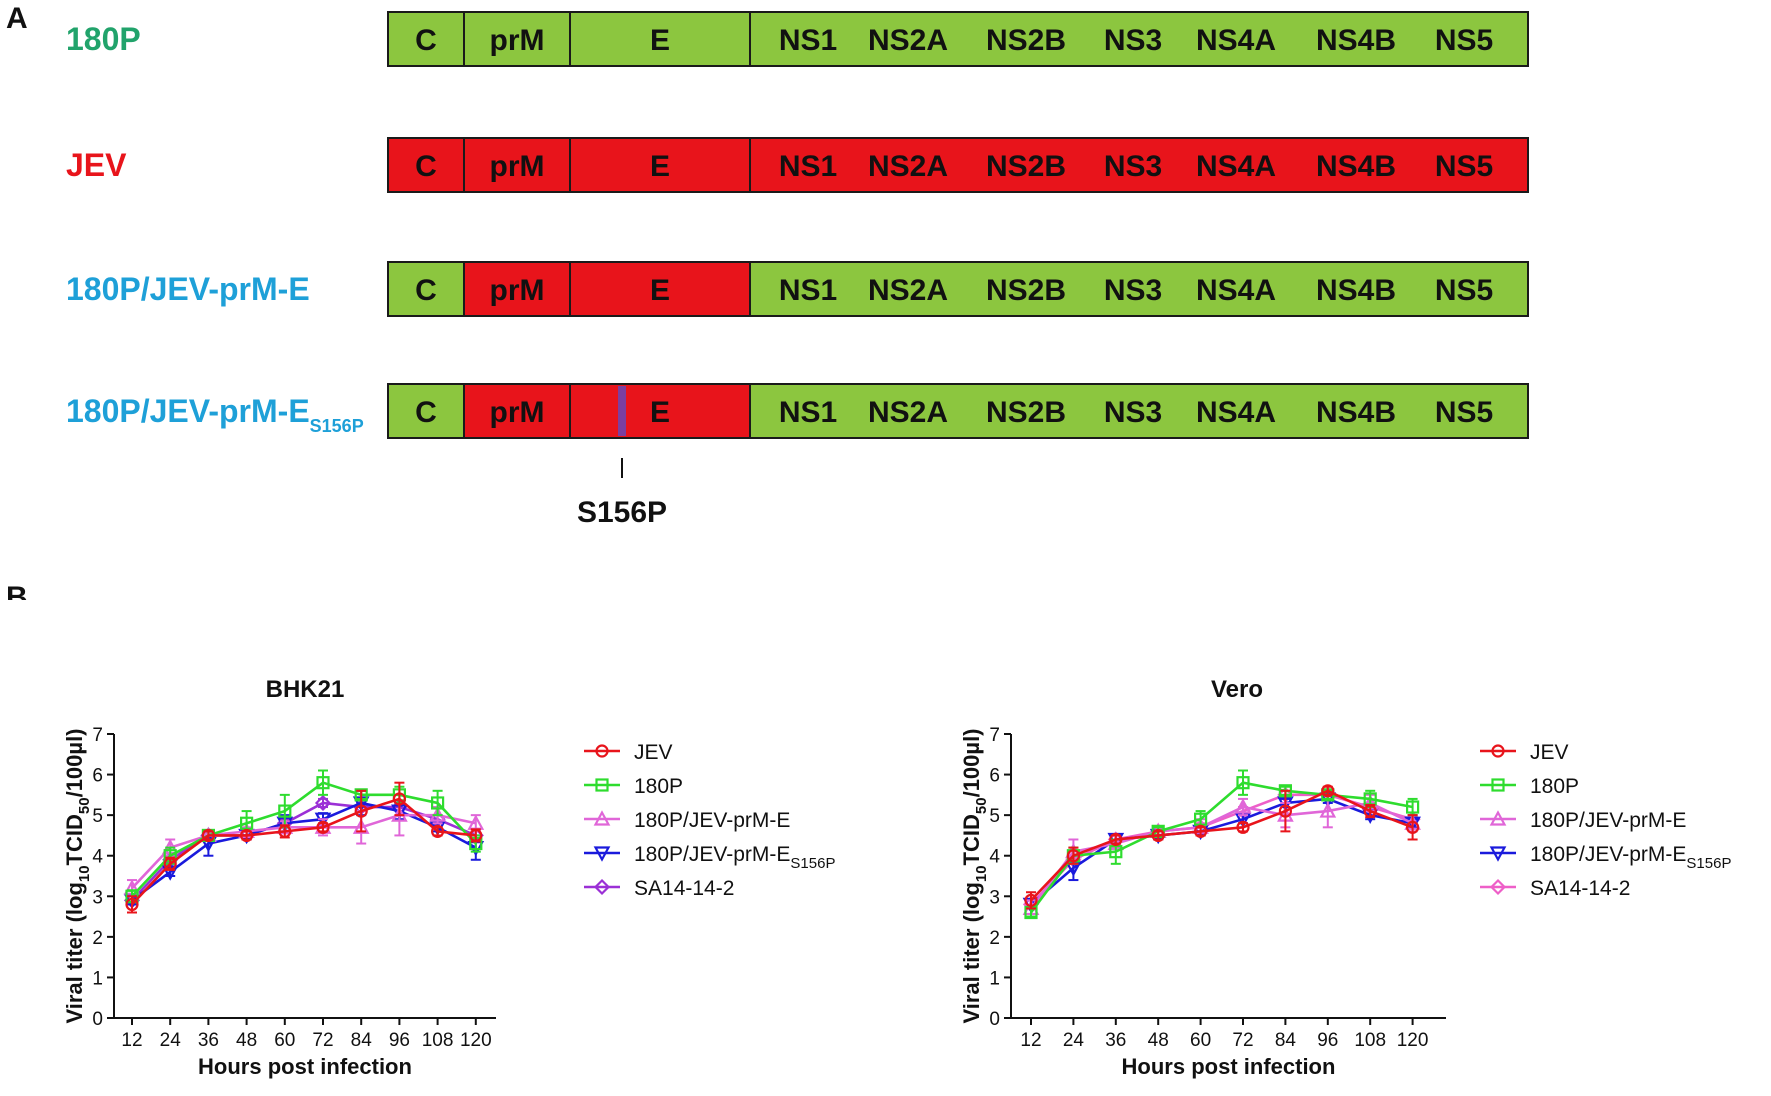 The image size is (1771, 1096). Describe the element at coordinates (97, 857) in the screenshot. I see `y-tick-label: 4` at that location.